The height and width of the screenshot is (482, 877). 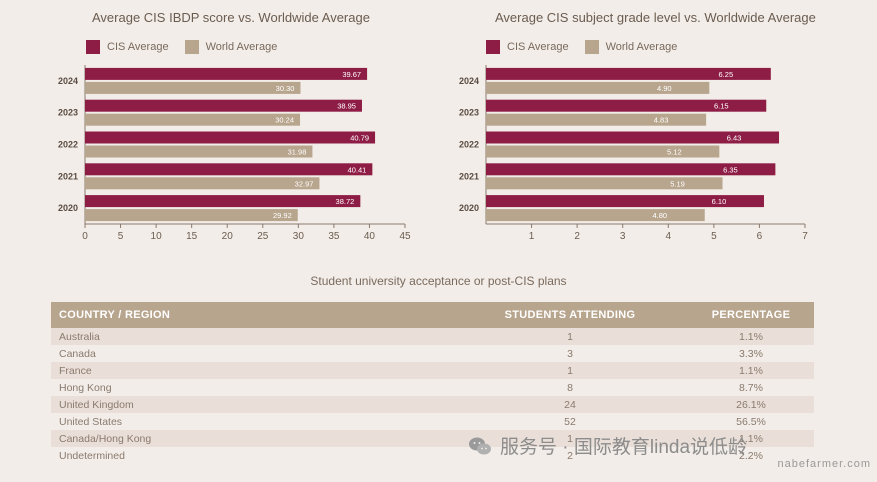 What do you see at coordinates (674, 152) in the screenshot?
I see `data-label-world: 5.12` at bounding box center [674, 152].